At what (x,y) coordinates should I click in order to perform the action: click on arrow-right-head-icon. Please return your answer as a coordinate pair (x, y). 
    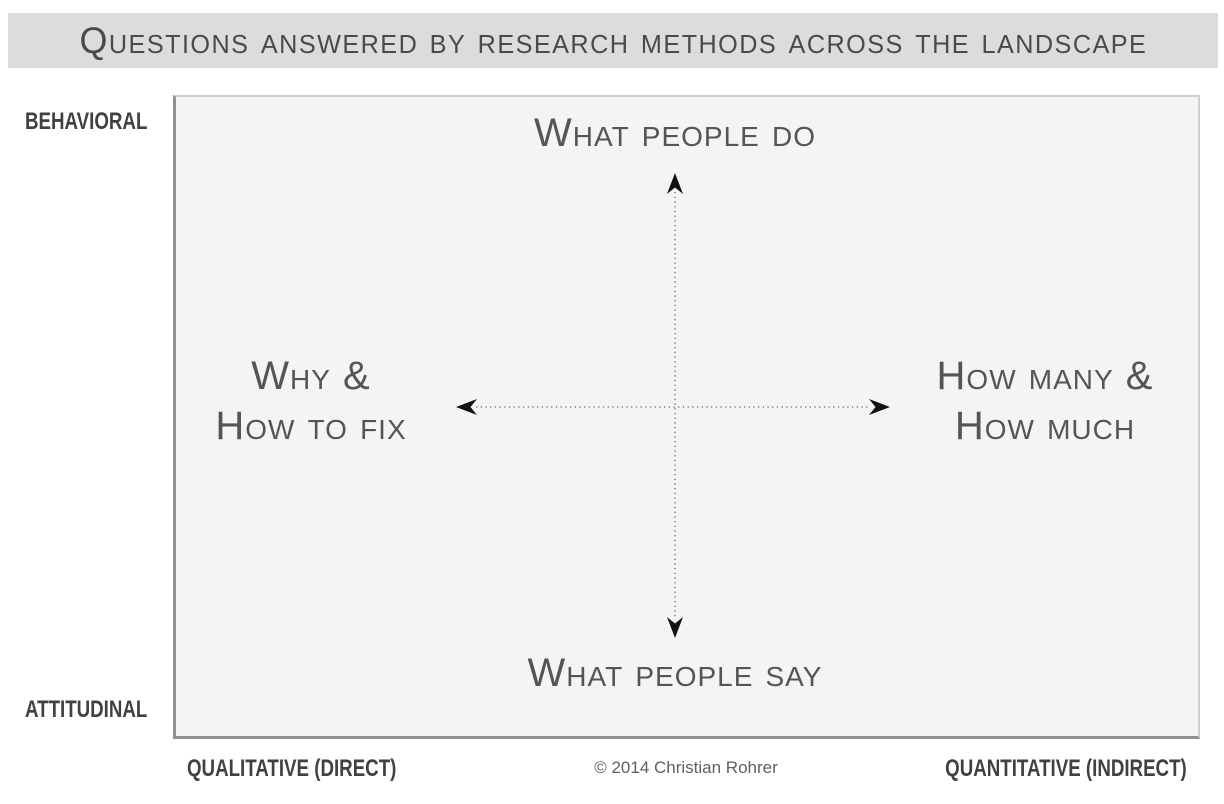
    Looking at the image, I should click on (879, 407).